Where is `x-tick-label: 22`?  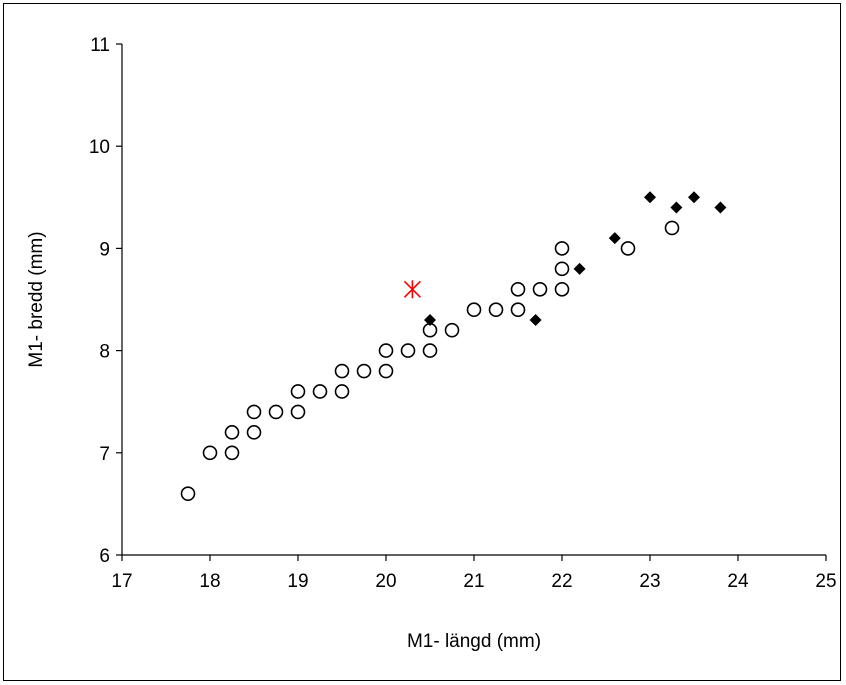 x-tick-label: 22 is located at coordinates (561, 581).